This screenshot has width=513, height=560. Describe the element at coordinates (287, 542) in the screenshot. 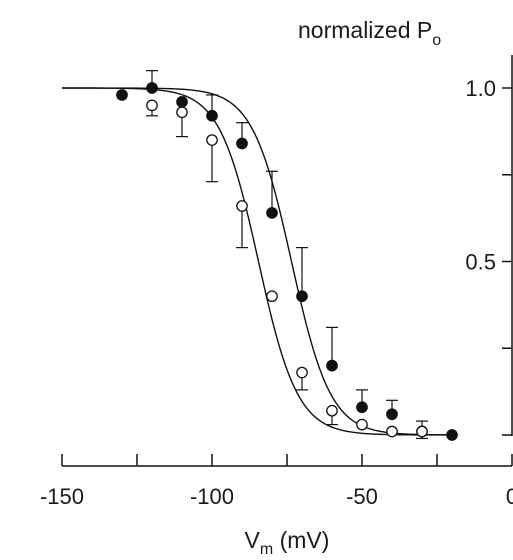

I see `x-axis-label: Vm (mV)` at that location.